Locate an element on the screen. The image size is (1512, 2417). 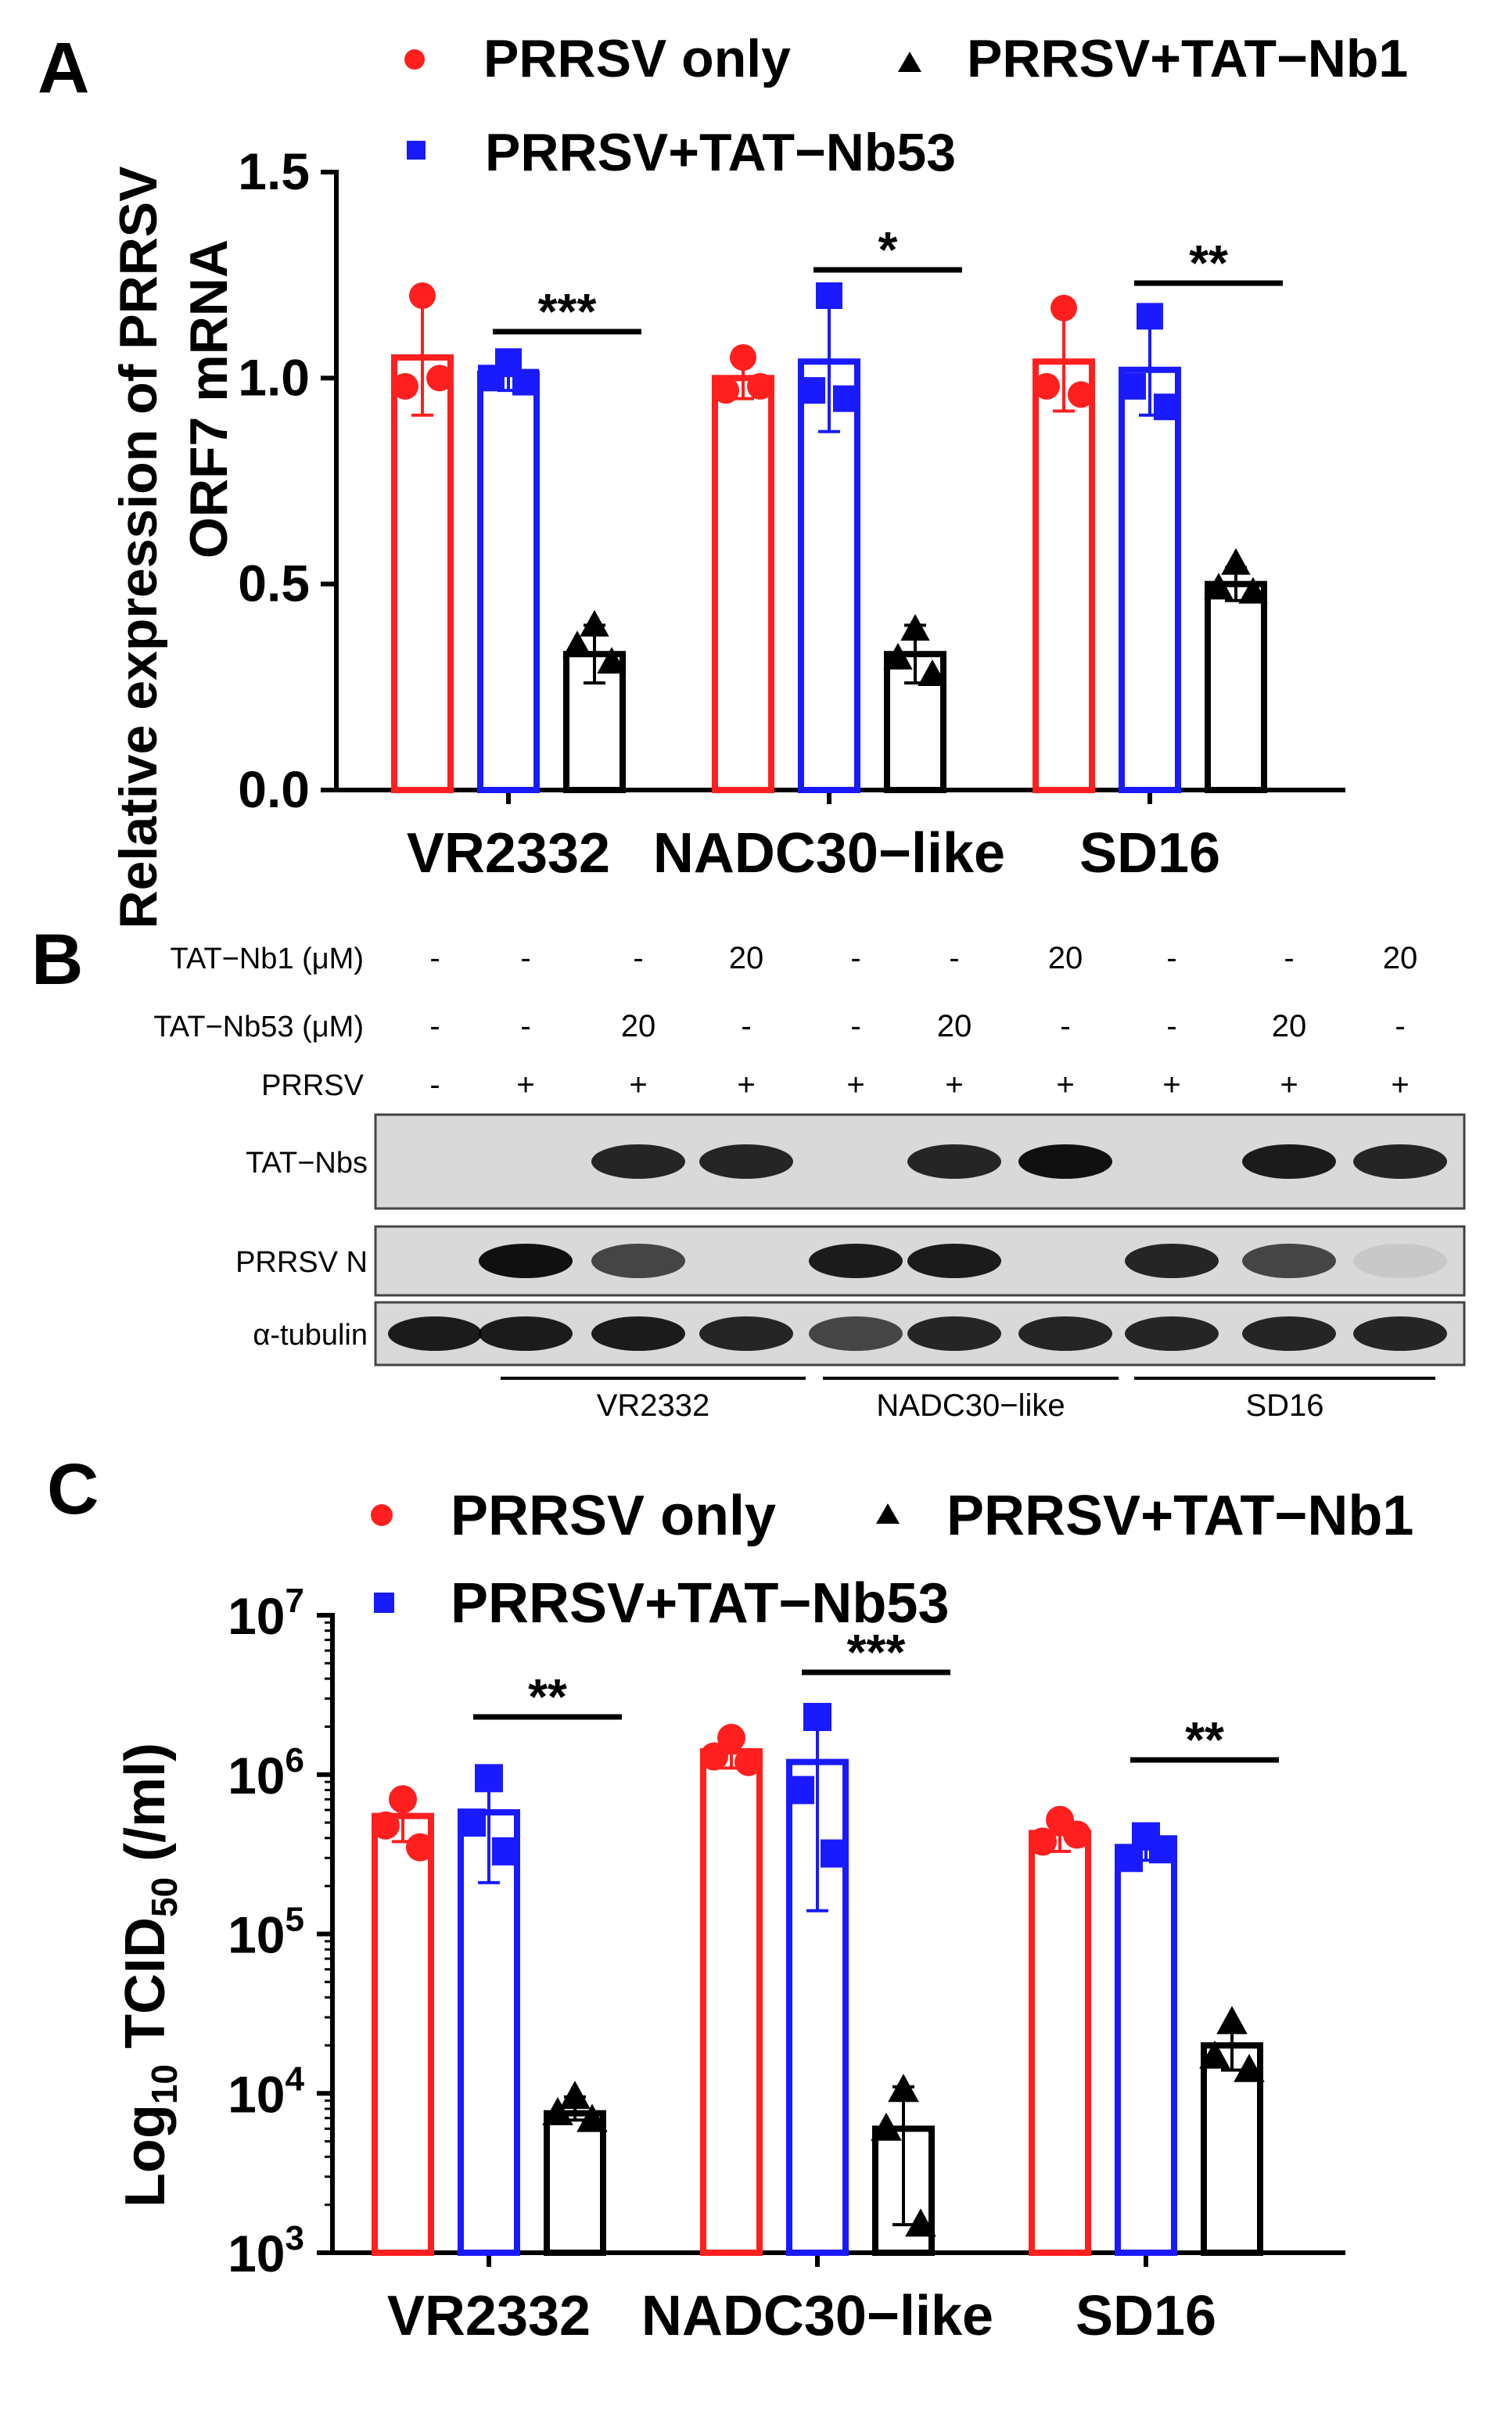
legend-c-triangle-icon is located at coordinates (888, 1513).